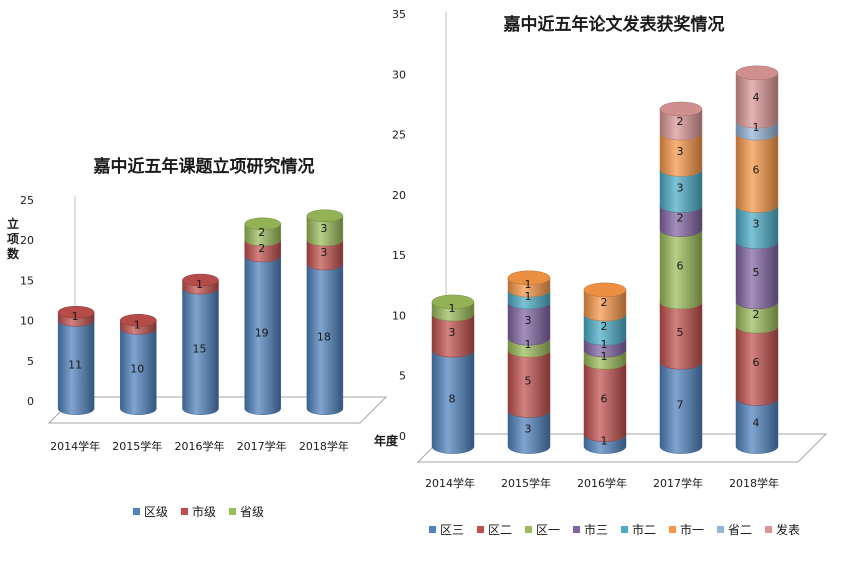 The height and width of the screenshot is (568, 856). Describe the element at coordinates (452, 398) in the screenshot. I see `data-label: 8` at that location.